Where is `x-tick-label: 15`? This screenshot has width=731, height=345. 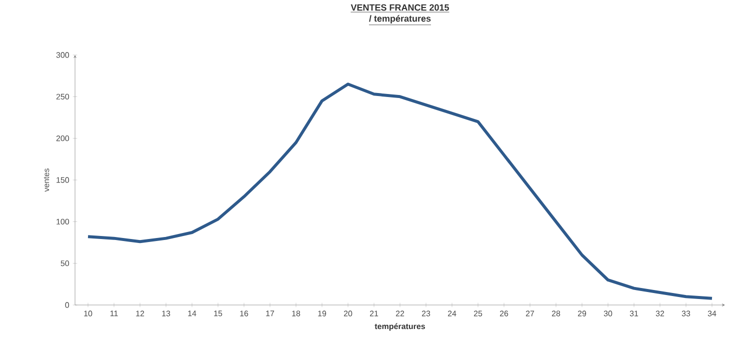 x-tick-label: 15 is located at coordinates (218, 313).